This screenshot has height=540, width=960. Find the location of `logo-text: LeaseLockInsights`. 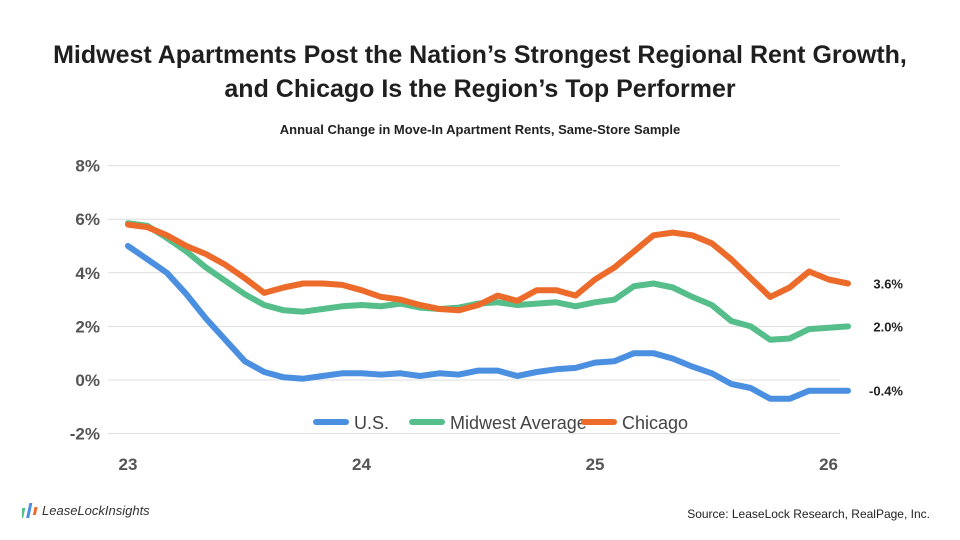

logo-text: LeaseLockInsights is located at coordinates (96, 510).